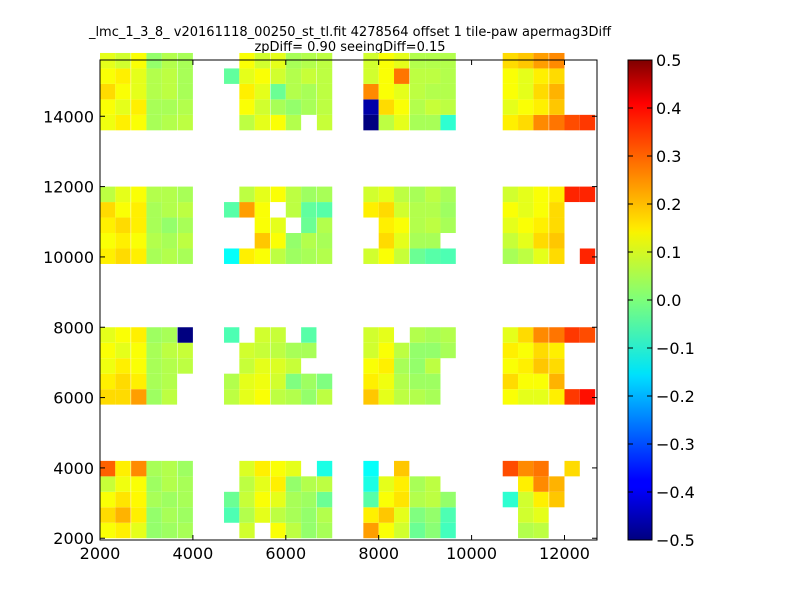  Describe the element at coordinates (73, 468) in the screenshot. I see `y-tick-label: 4000` at that location.